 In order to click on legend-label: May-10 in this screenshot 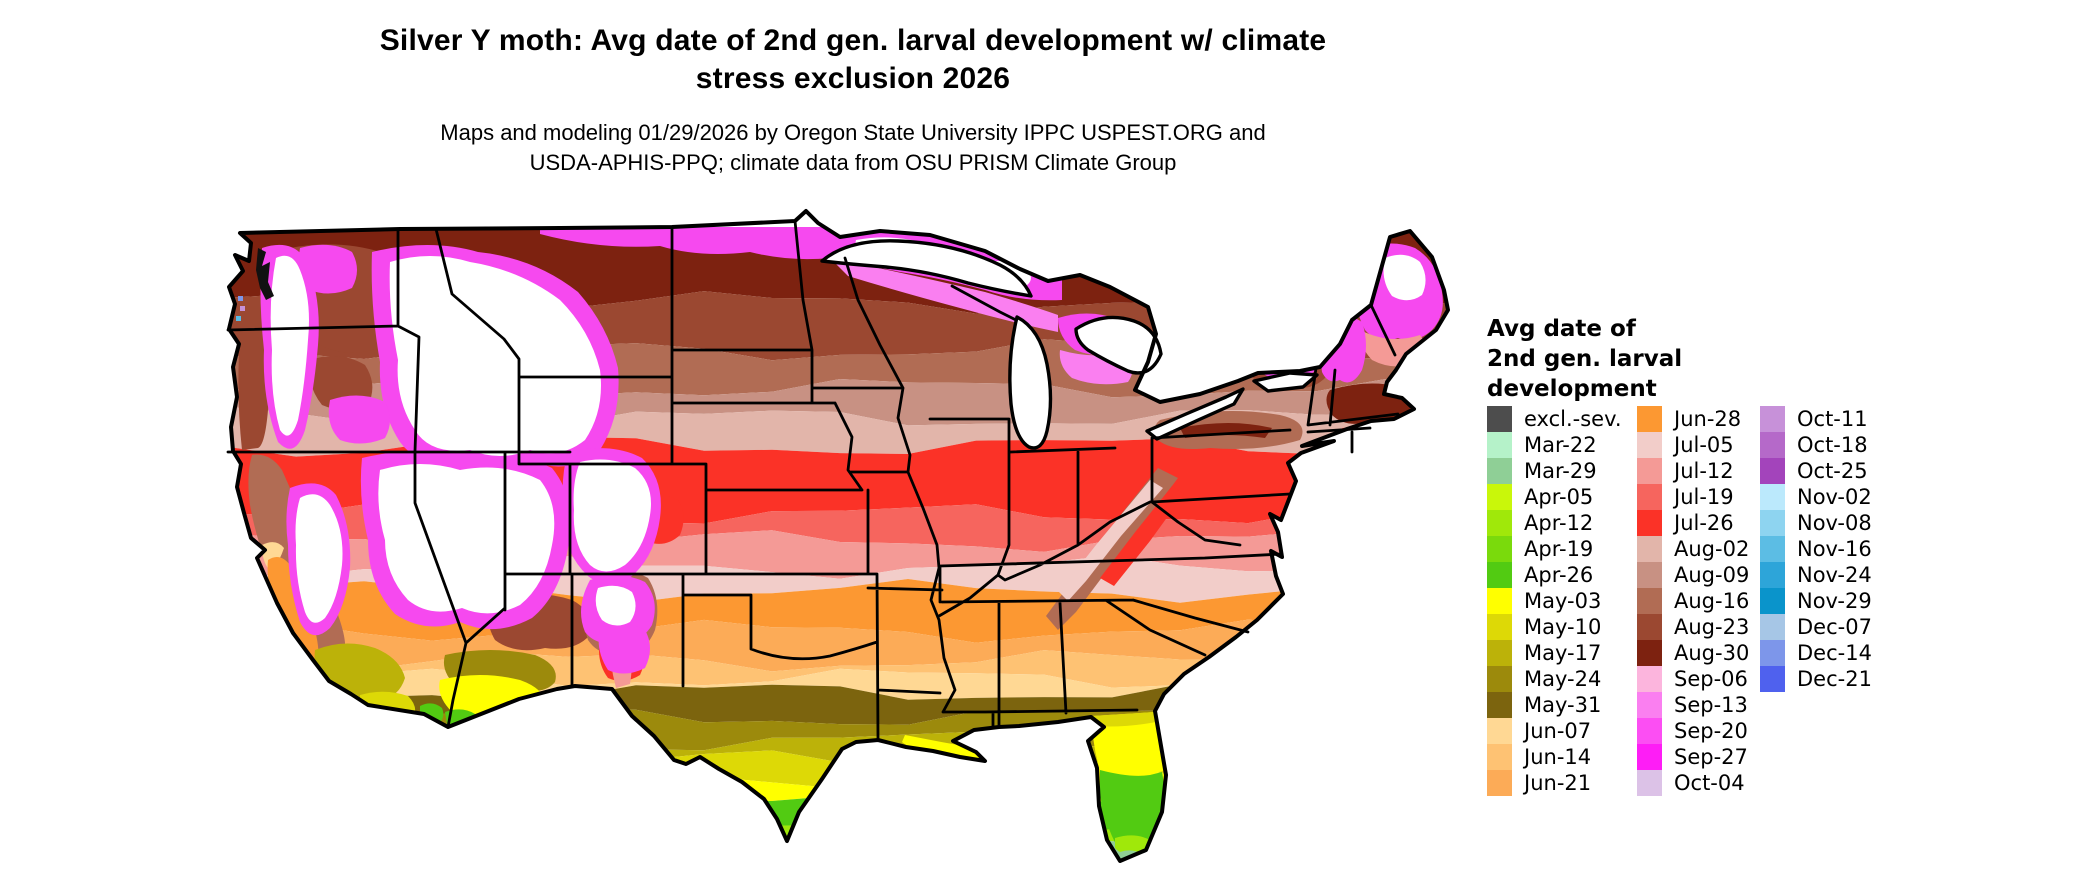, I will do `click(1563, 627)`.